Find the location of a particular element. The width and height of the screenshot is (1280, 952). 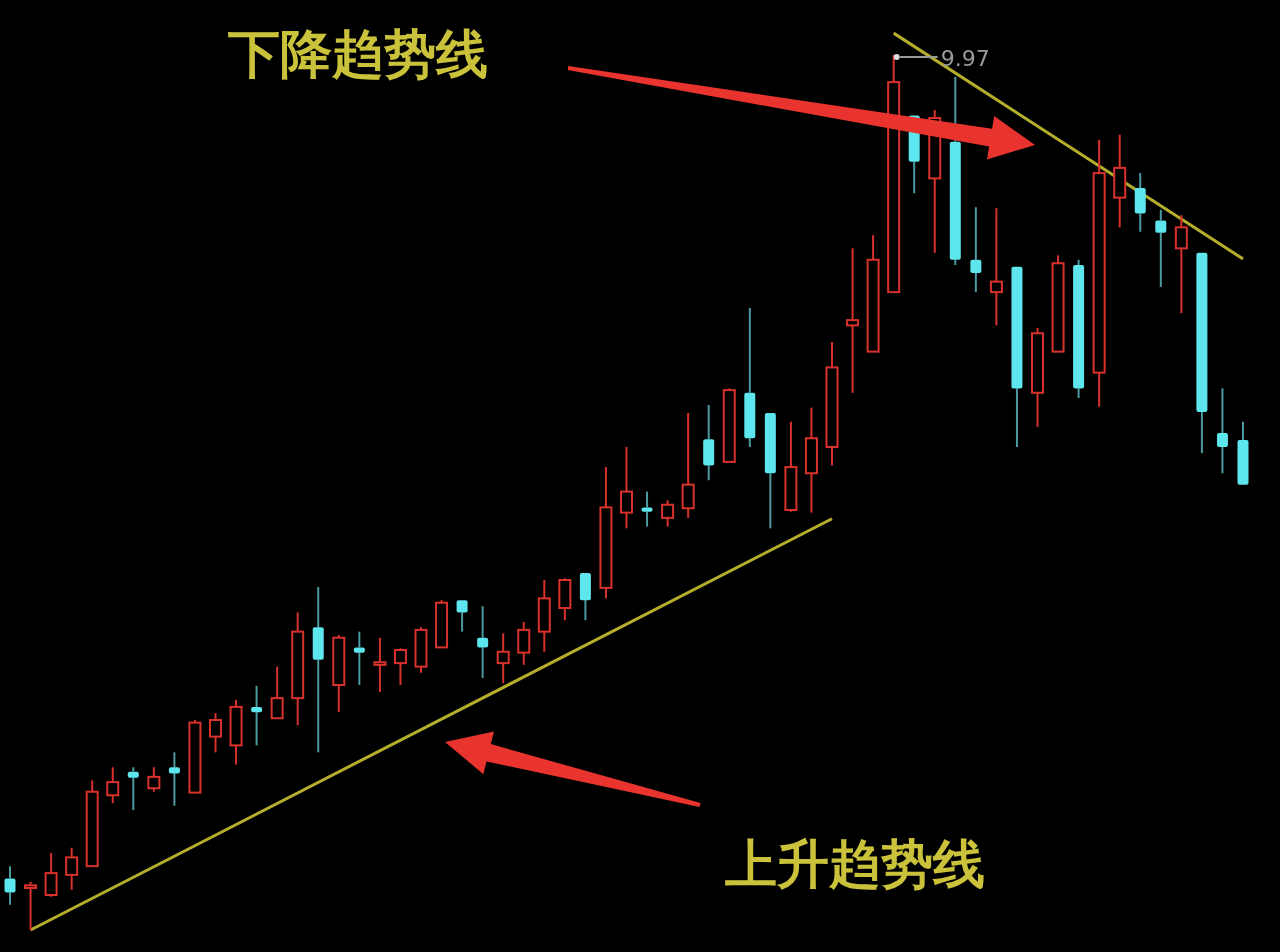

annotation: 上升趋势线 is located at coordinates (855, 864).